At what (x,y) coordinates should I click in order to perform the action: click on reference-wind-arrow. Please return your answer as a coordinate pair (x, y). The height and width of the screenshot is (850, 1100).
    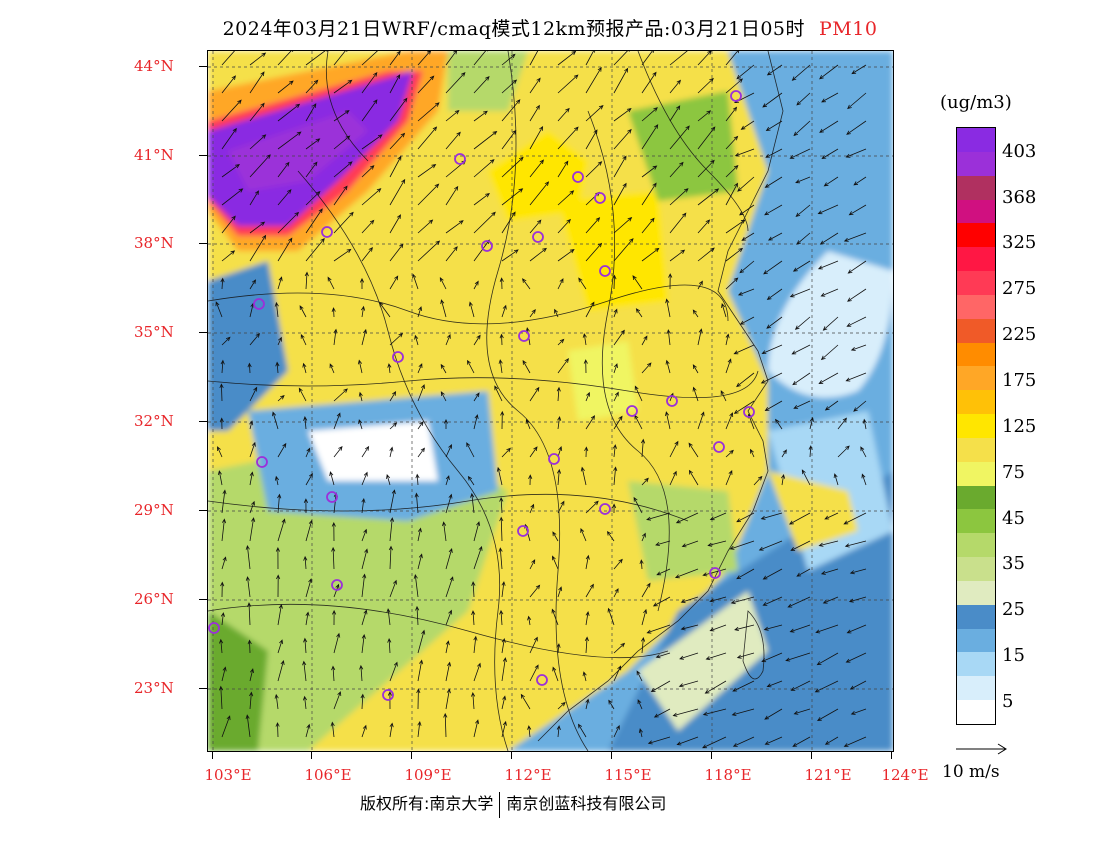
    Looking at the image, I should click on (981, 749).